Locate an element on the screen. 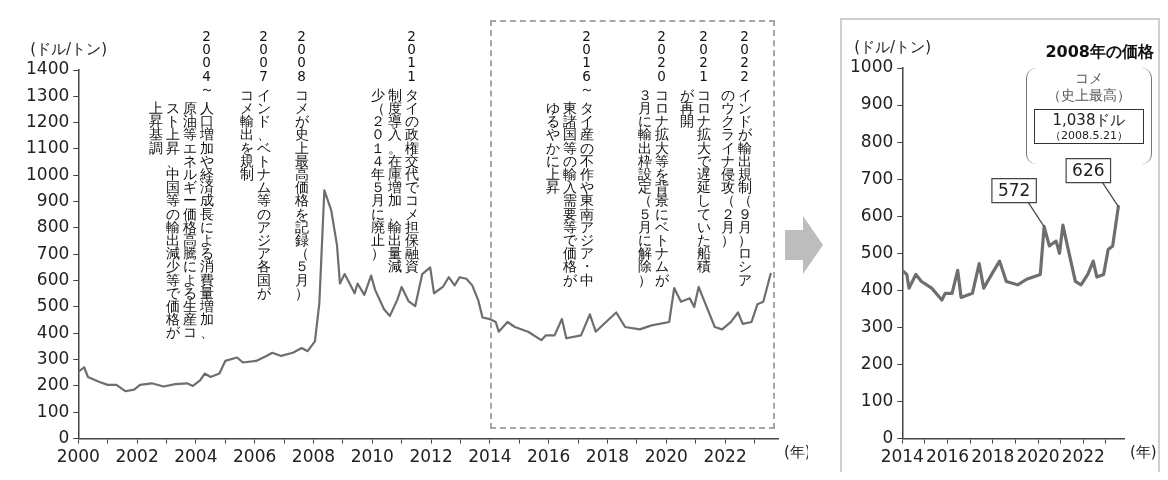 Image resolution: width=1168 pixels, height=480 pixels. annotation: 2008 is located at coordinates (301, 56).